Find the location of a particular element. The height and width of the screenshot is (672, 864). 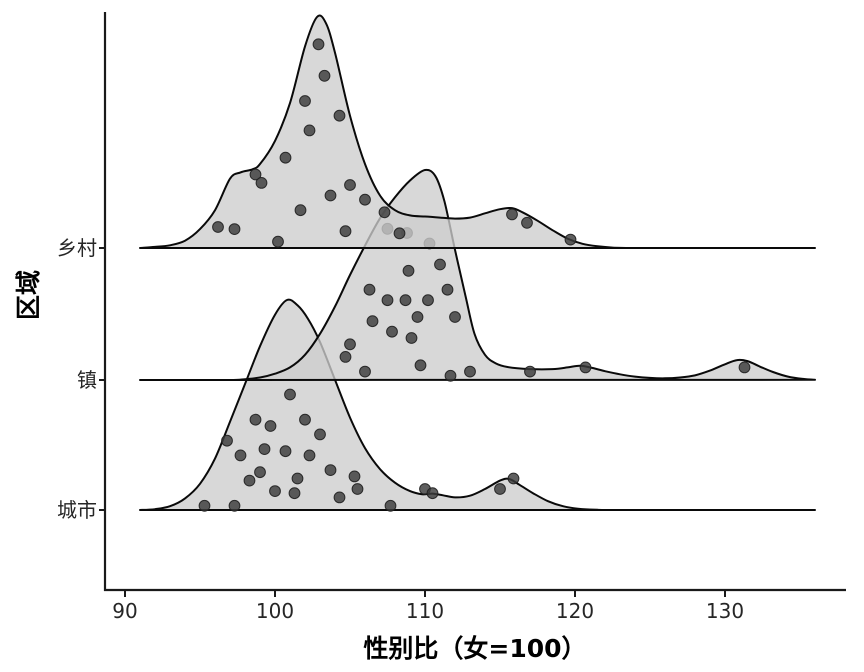

x-tick-label-110: 110 is located at coordinates (425, 611).